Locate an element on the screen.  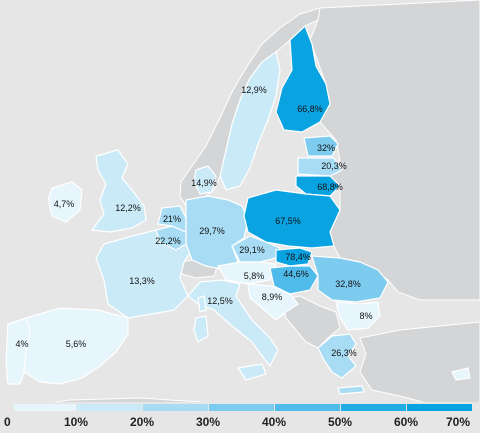
label-poland: 67,5% is located at coordinates (288, 221).